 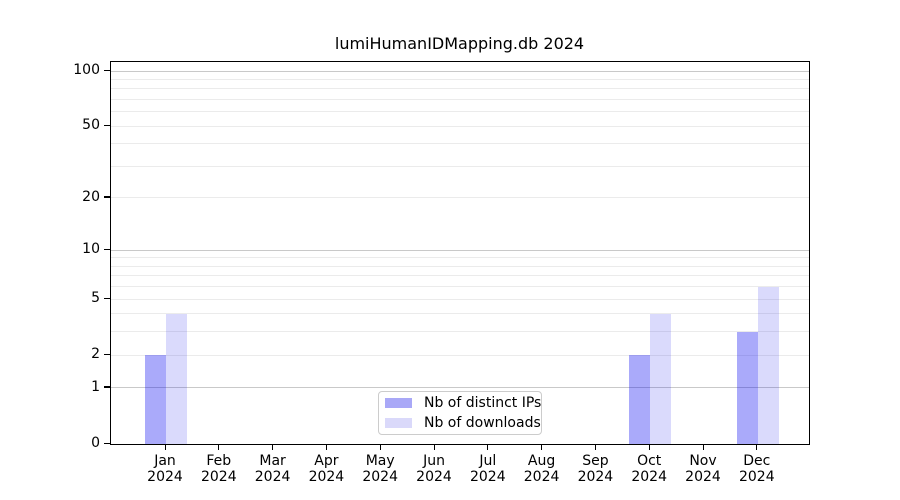 I want to click on legend-swatch-distinct-ips, so click(x=398, y=403).